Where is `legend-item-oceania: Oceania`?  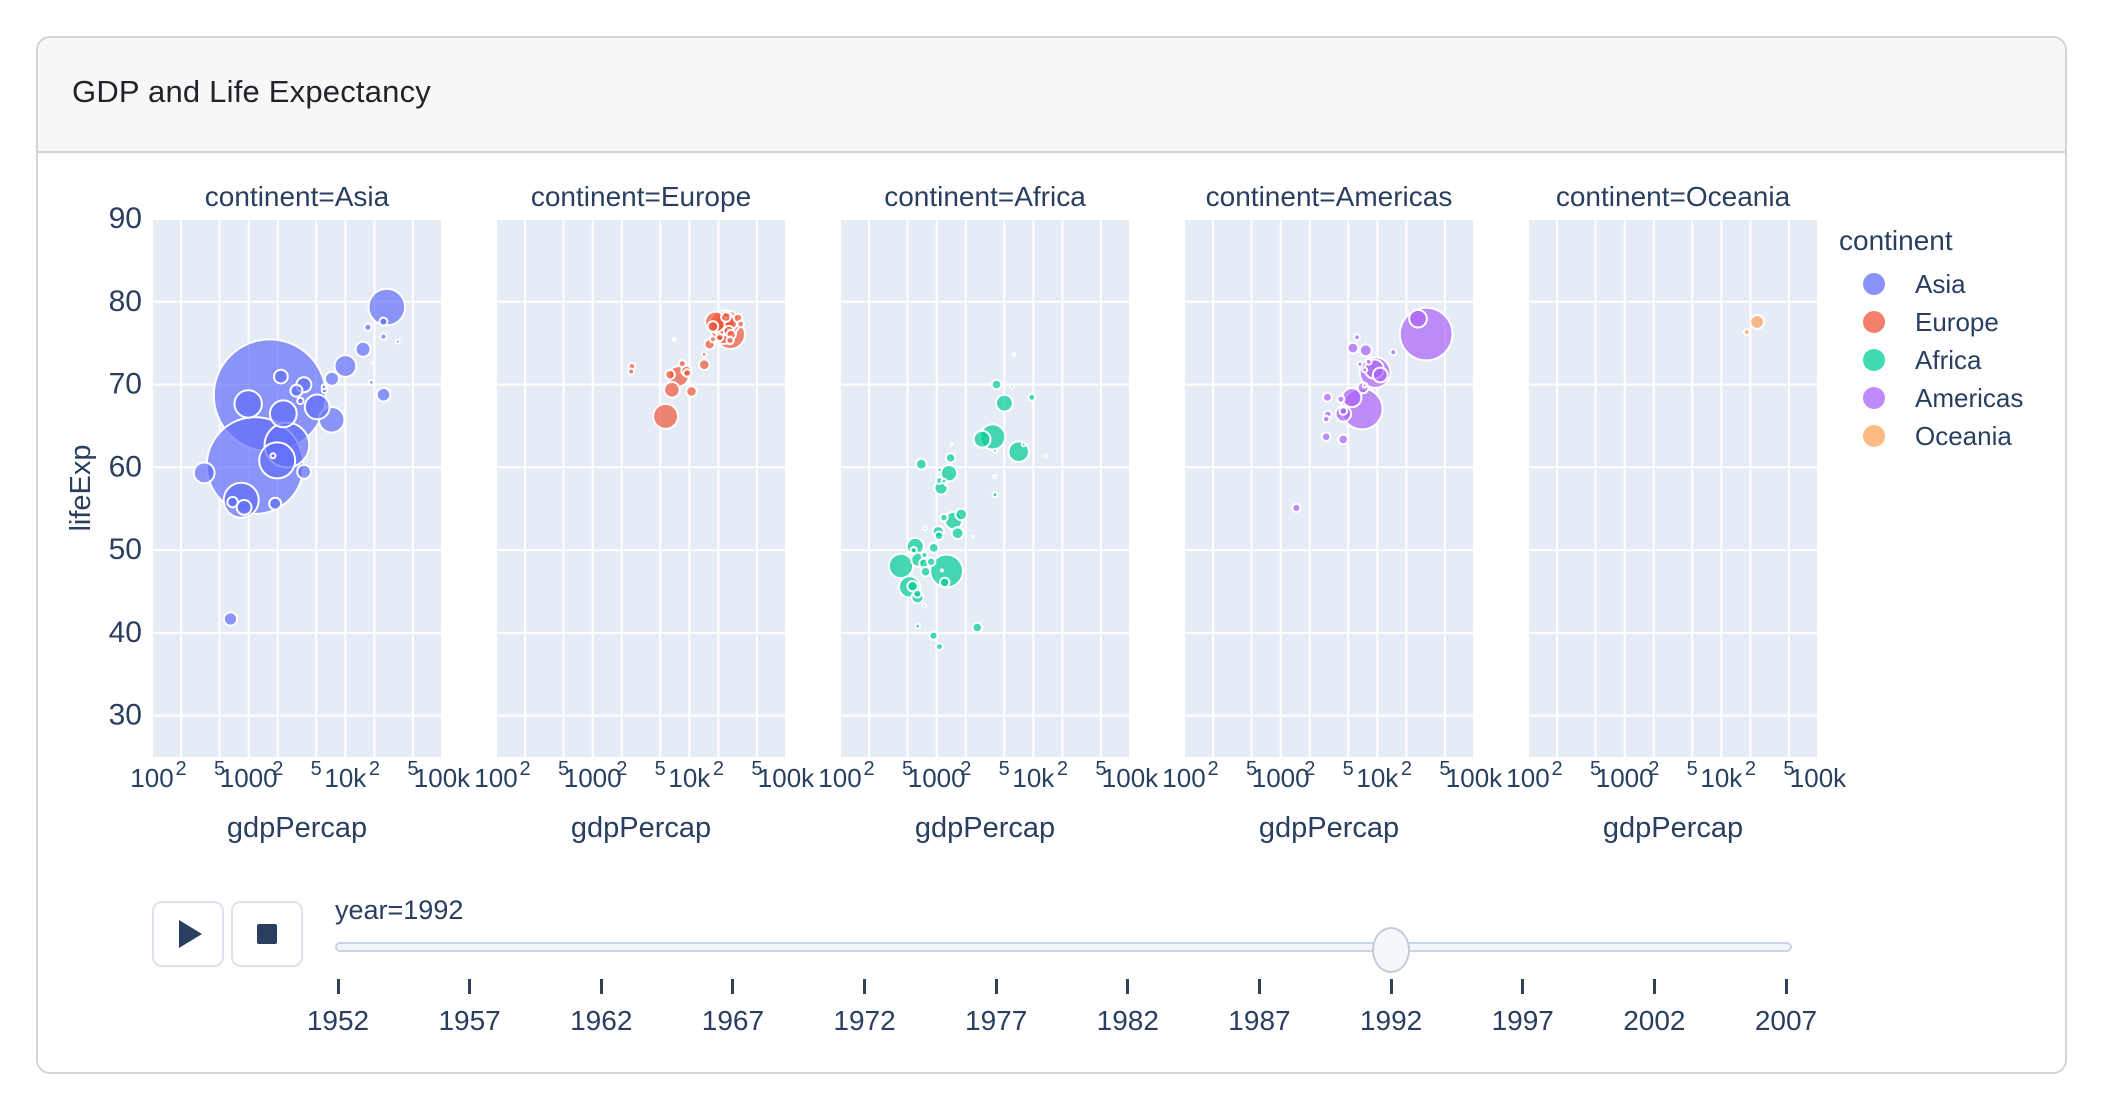
legend-item-oceania: Oceania is located at coordinates (1931, 436).